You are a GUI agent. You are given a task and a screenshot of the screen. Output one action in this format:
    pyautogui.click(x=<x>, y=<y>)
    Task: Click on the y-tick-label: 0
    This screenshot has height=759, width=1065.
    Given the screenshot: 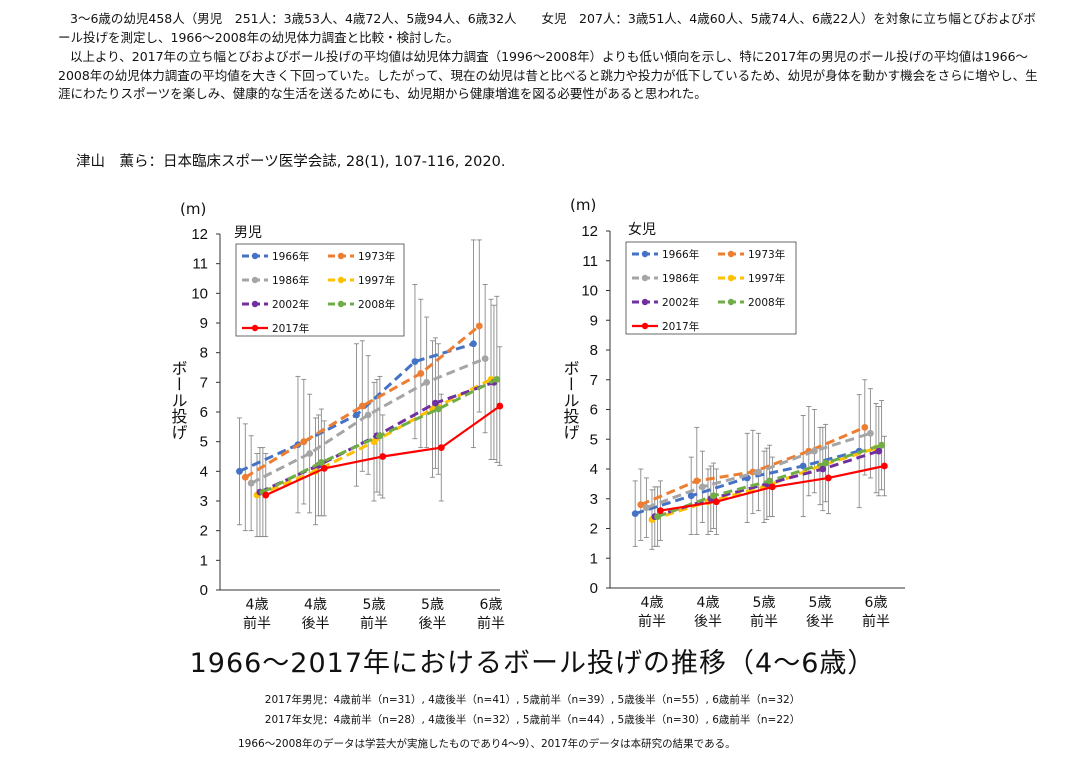 What is the action you would take?
    pyautogui.click(x=204, y=590)
    